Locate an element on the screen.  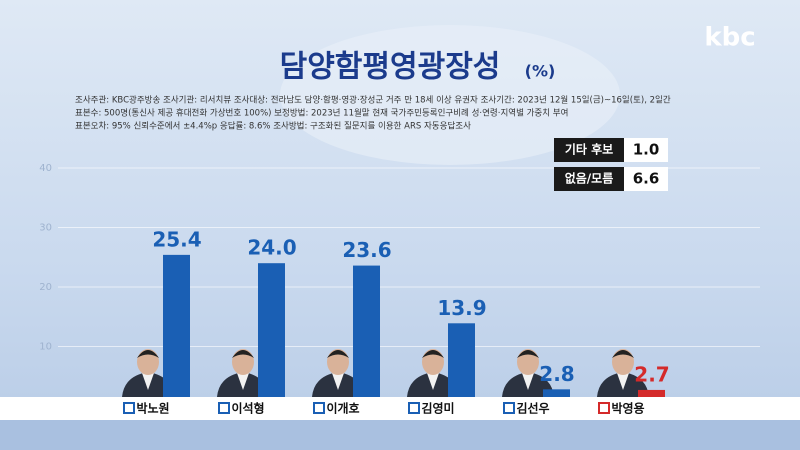
value-label: 13.9 is located at coordinates (461, 308).